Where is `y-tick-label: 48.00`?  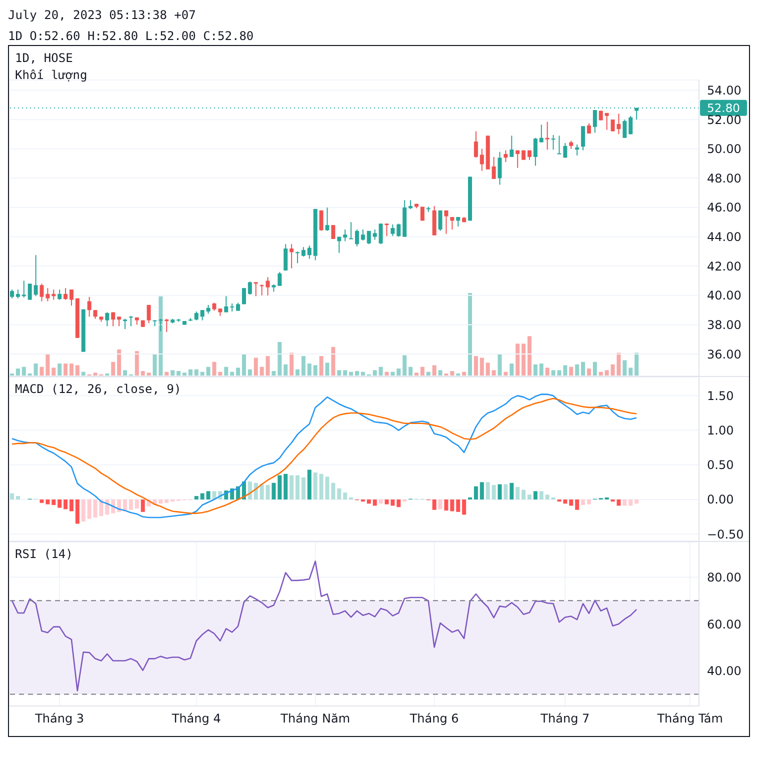 y-tick-label: 48.00 is located at coordinates (724, 178).